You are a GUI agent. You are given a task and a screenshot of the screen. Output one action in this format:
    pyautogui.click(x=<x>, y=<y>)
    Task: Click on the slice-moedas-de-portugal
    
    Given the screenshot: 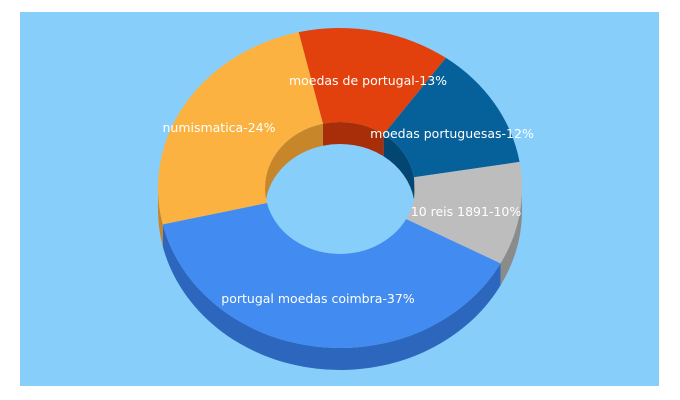 What is the action you would take?
    pyautogui.click(x=372, y=81)
    